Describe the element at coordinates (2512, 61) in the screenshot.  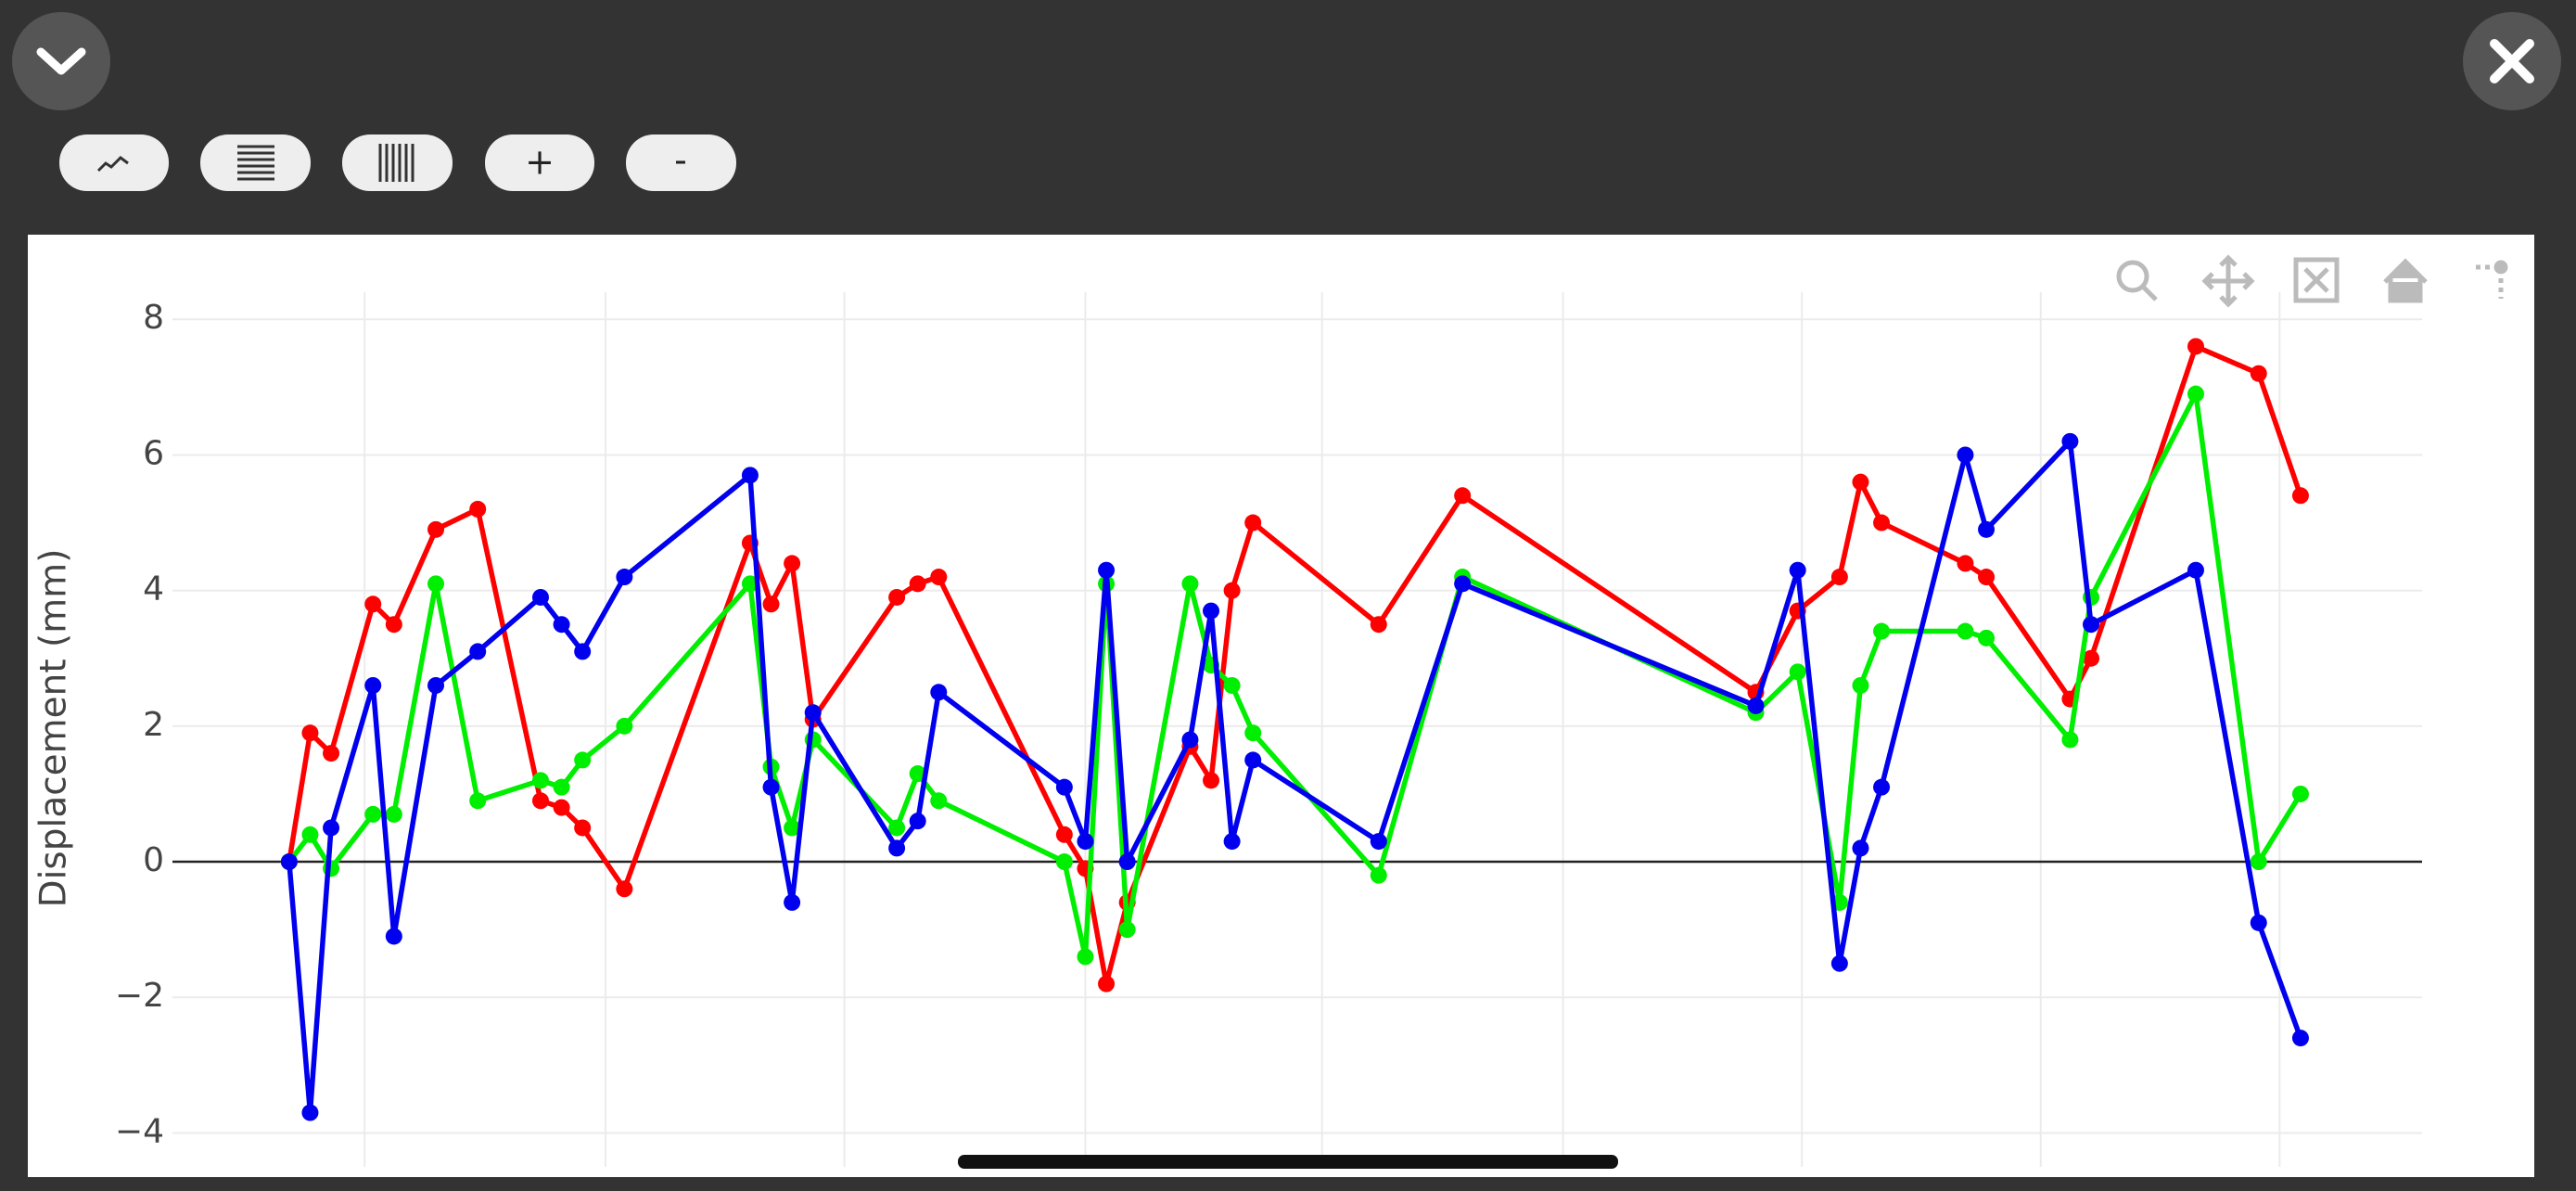
I see `close-button` at that location.